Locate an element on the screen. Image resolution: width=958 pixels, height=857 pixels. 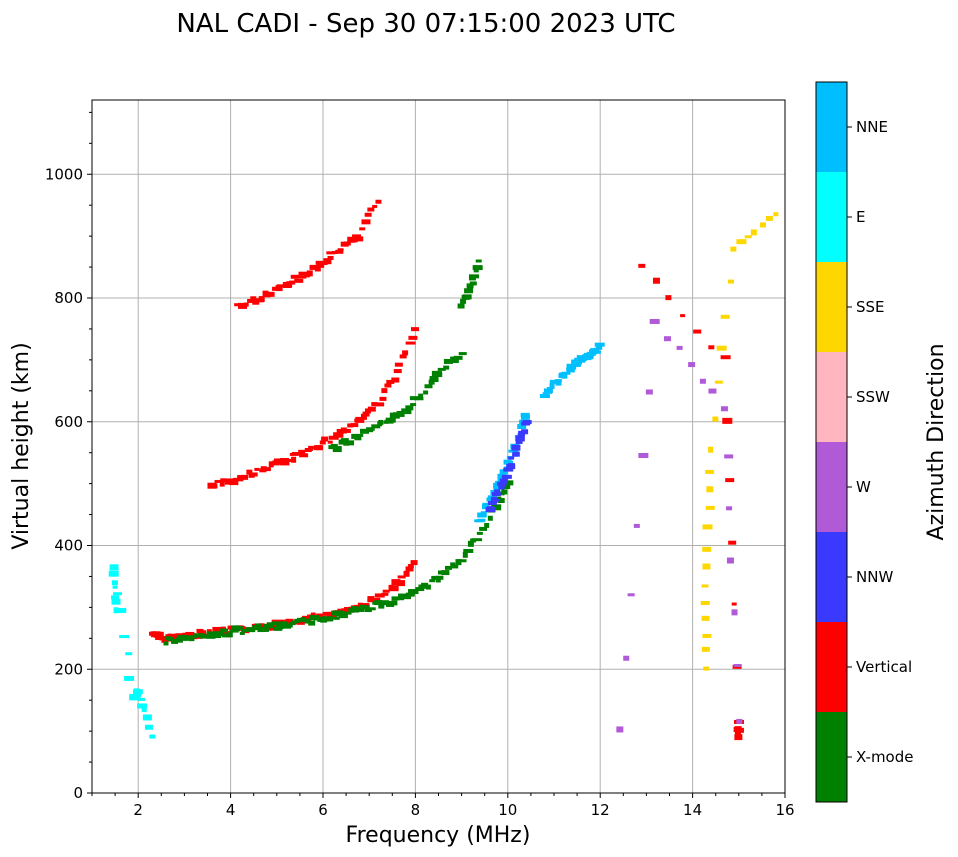
colorbar-label: NNW is located at coordinates (874, 577).